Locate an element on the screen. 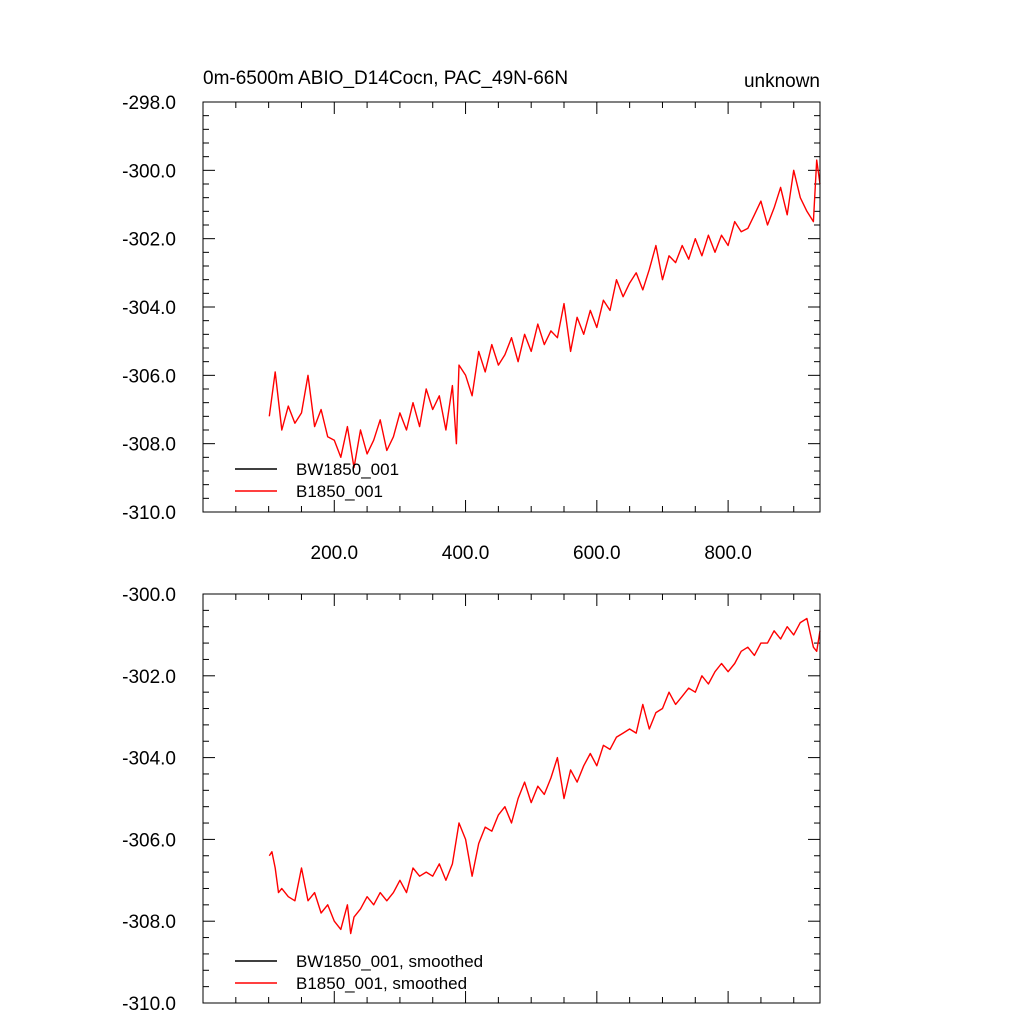  legend-label-b1850: B1850_001 is located at coordinates (339, 491).